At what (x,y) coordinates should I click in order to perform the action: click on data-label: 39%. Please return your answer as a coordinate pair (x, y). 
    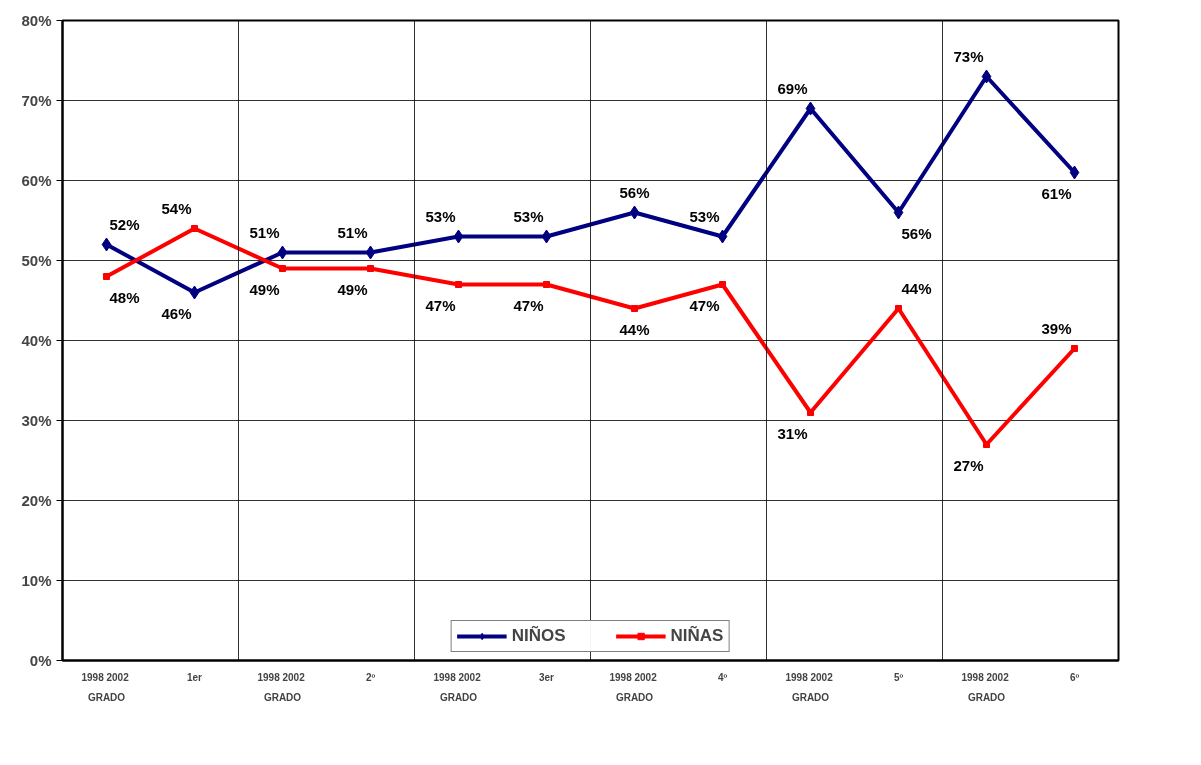
    Looking at the image, I should click on (1056, 328).